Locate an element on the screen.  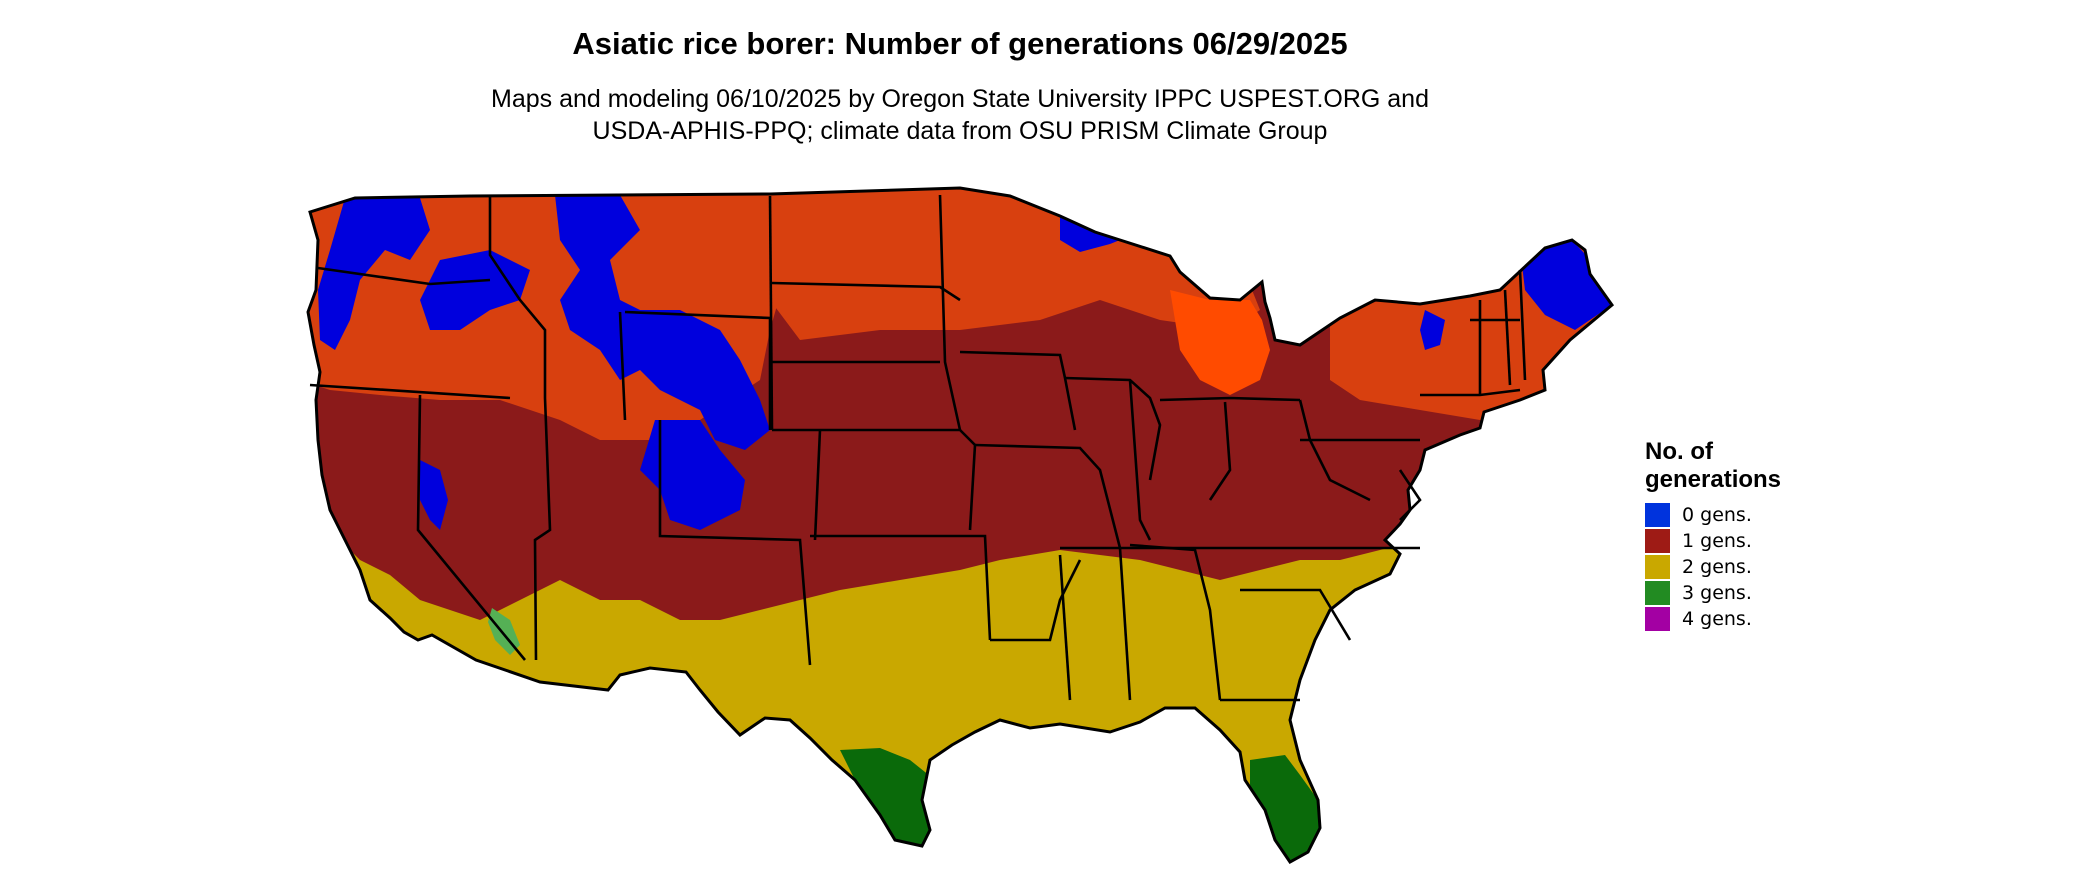
legend-item: 3 gens. is located at coordinates (1713, 593).